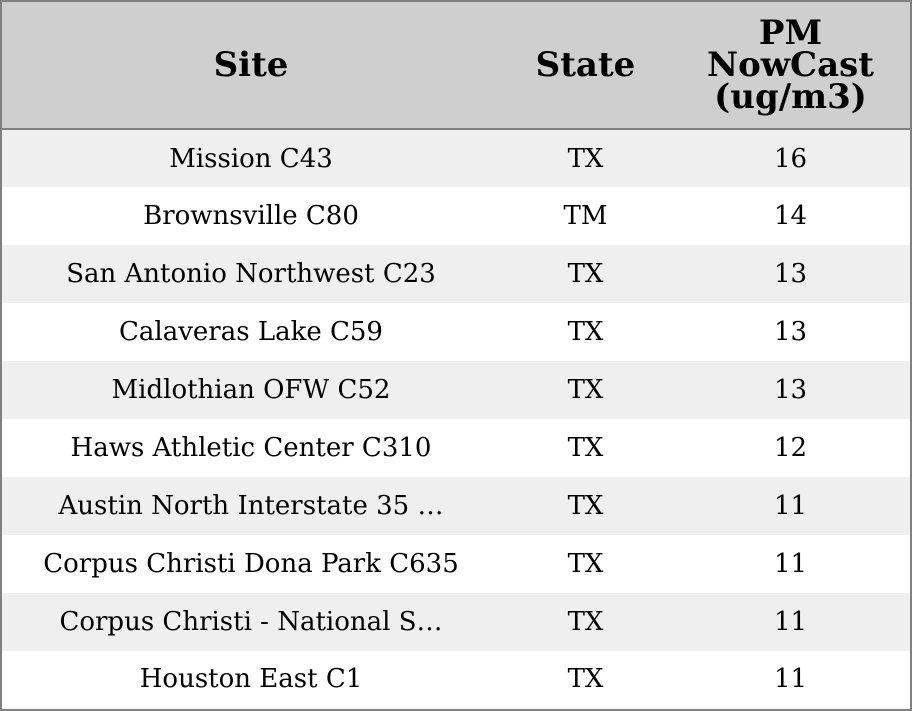  I want to click on table-row: San Antonio Northwest C23 TX 13, so click(456, 274).